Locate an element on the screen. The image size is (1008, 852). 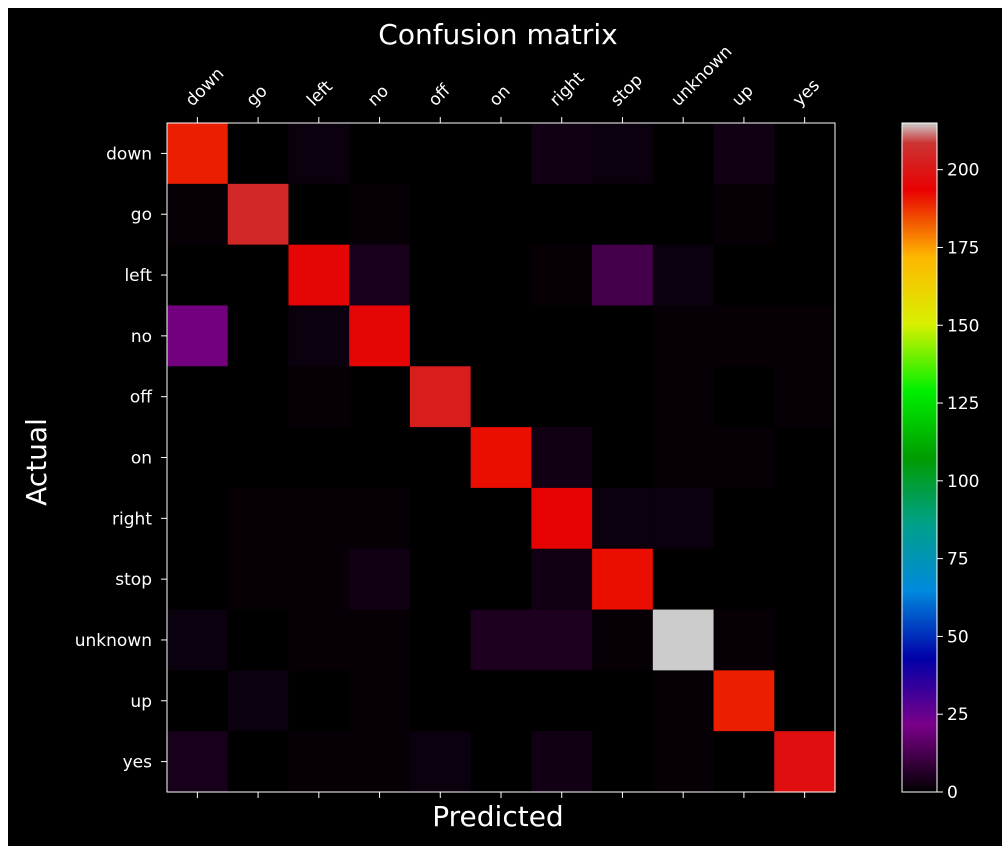
colorbar-tick-label: 25 is located at coordinates (958, 715).